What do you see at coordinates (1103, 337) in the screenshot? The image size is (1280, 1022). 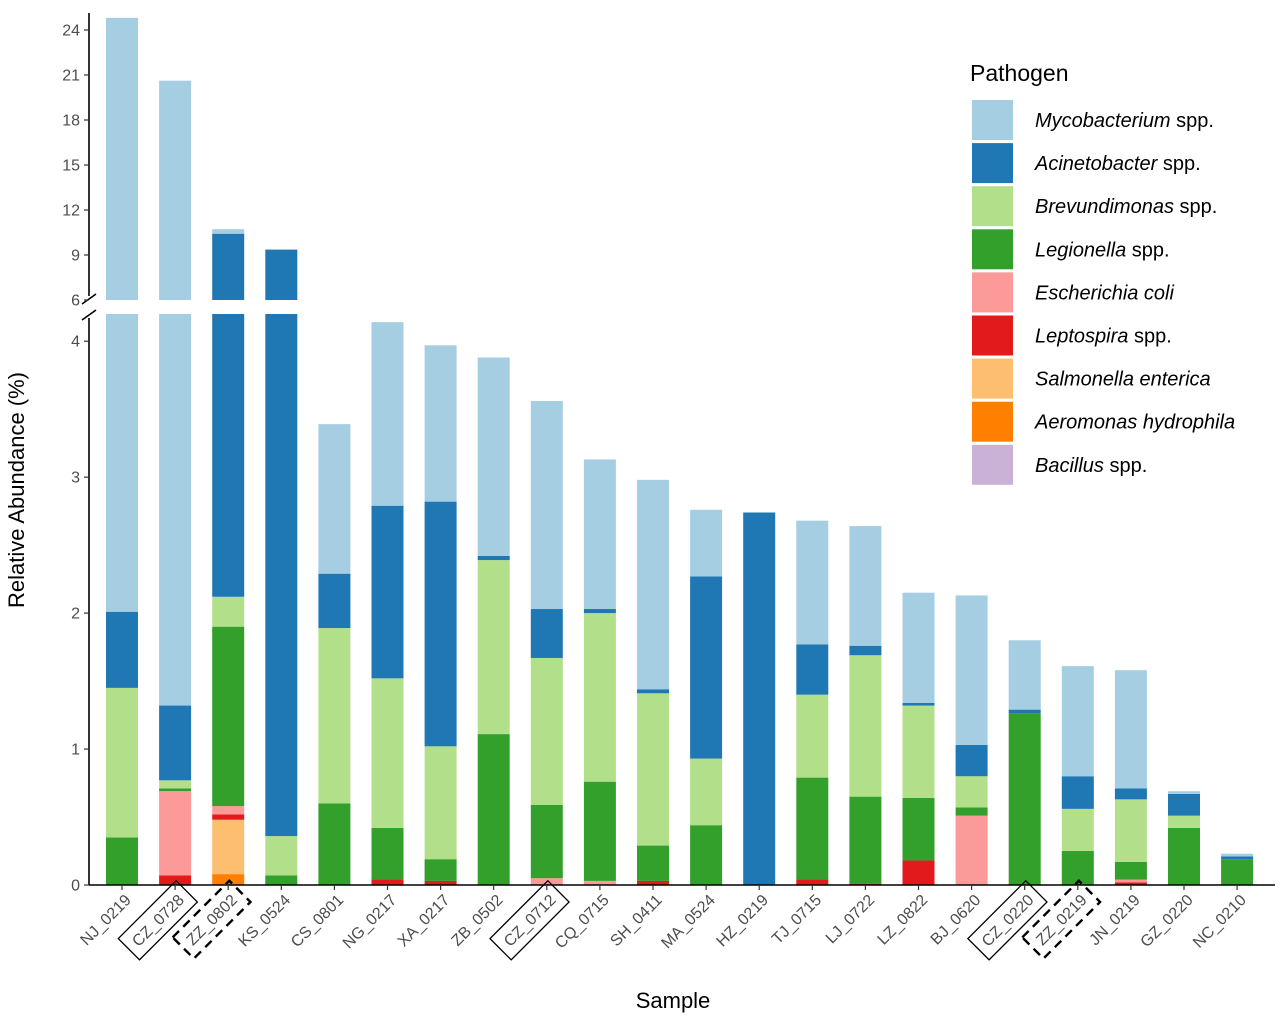 I see `legend-label-leptospira: Leptospira spp.` at bounding box center [1103, 337].